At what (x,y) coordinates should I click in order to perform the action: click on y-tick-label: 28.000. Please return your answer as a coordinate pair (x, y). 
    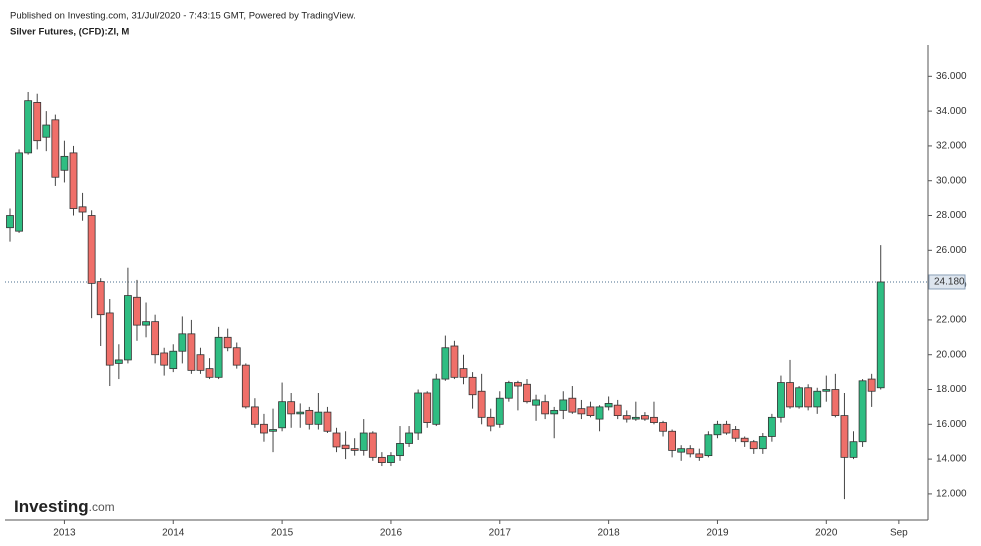
    Looking at the image, I should click on (951, 215).